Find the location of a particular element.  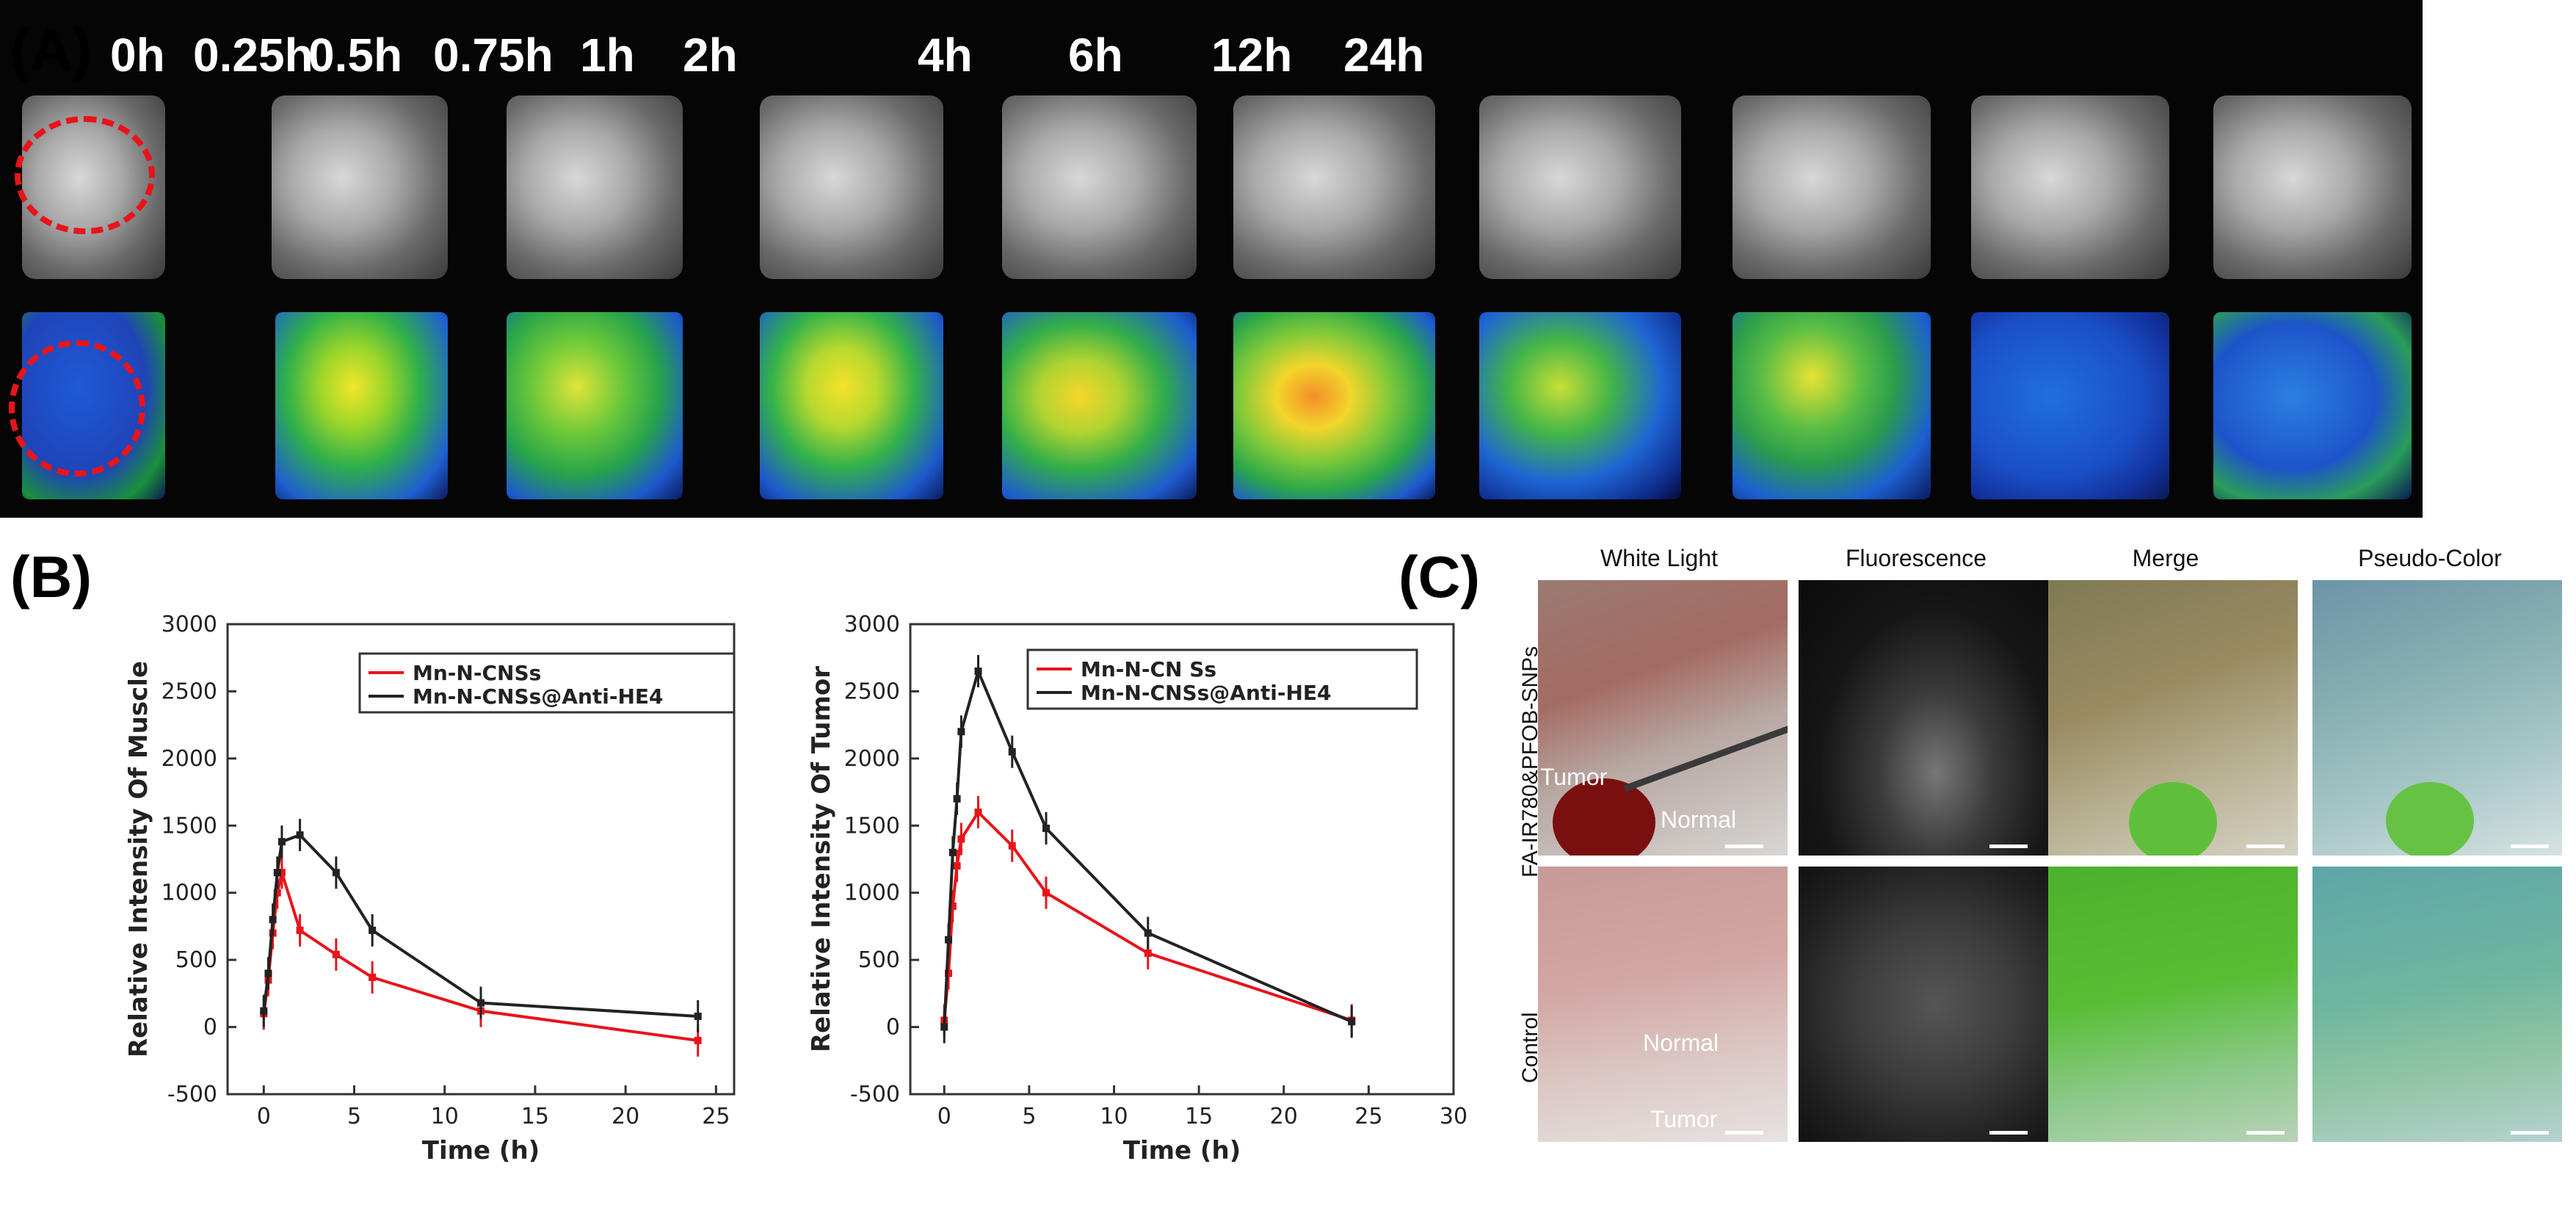

mri-color-0.75h is located at coordinates (851, 405).